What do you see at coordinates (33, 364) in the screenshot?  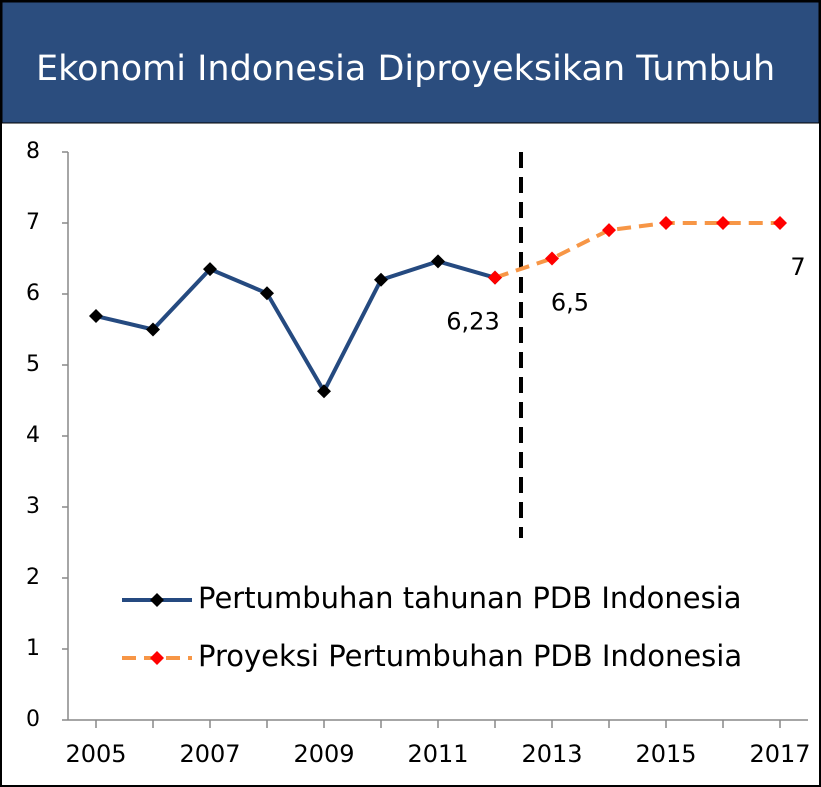 I see `y-tick-label: 5` at bounding box center [33, 364].